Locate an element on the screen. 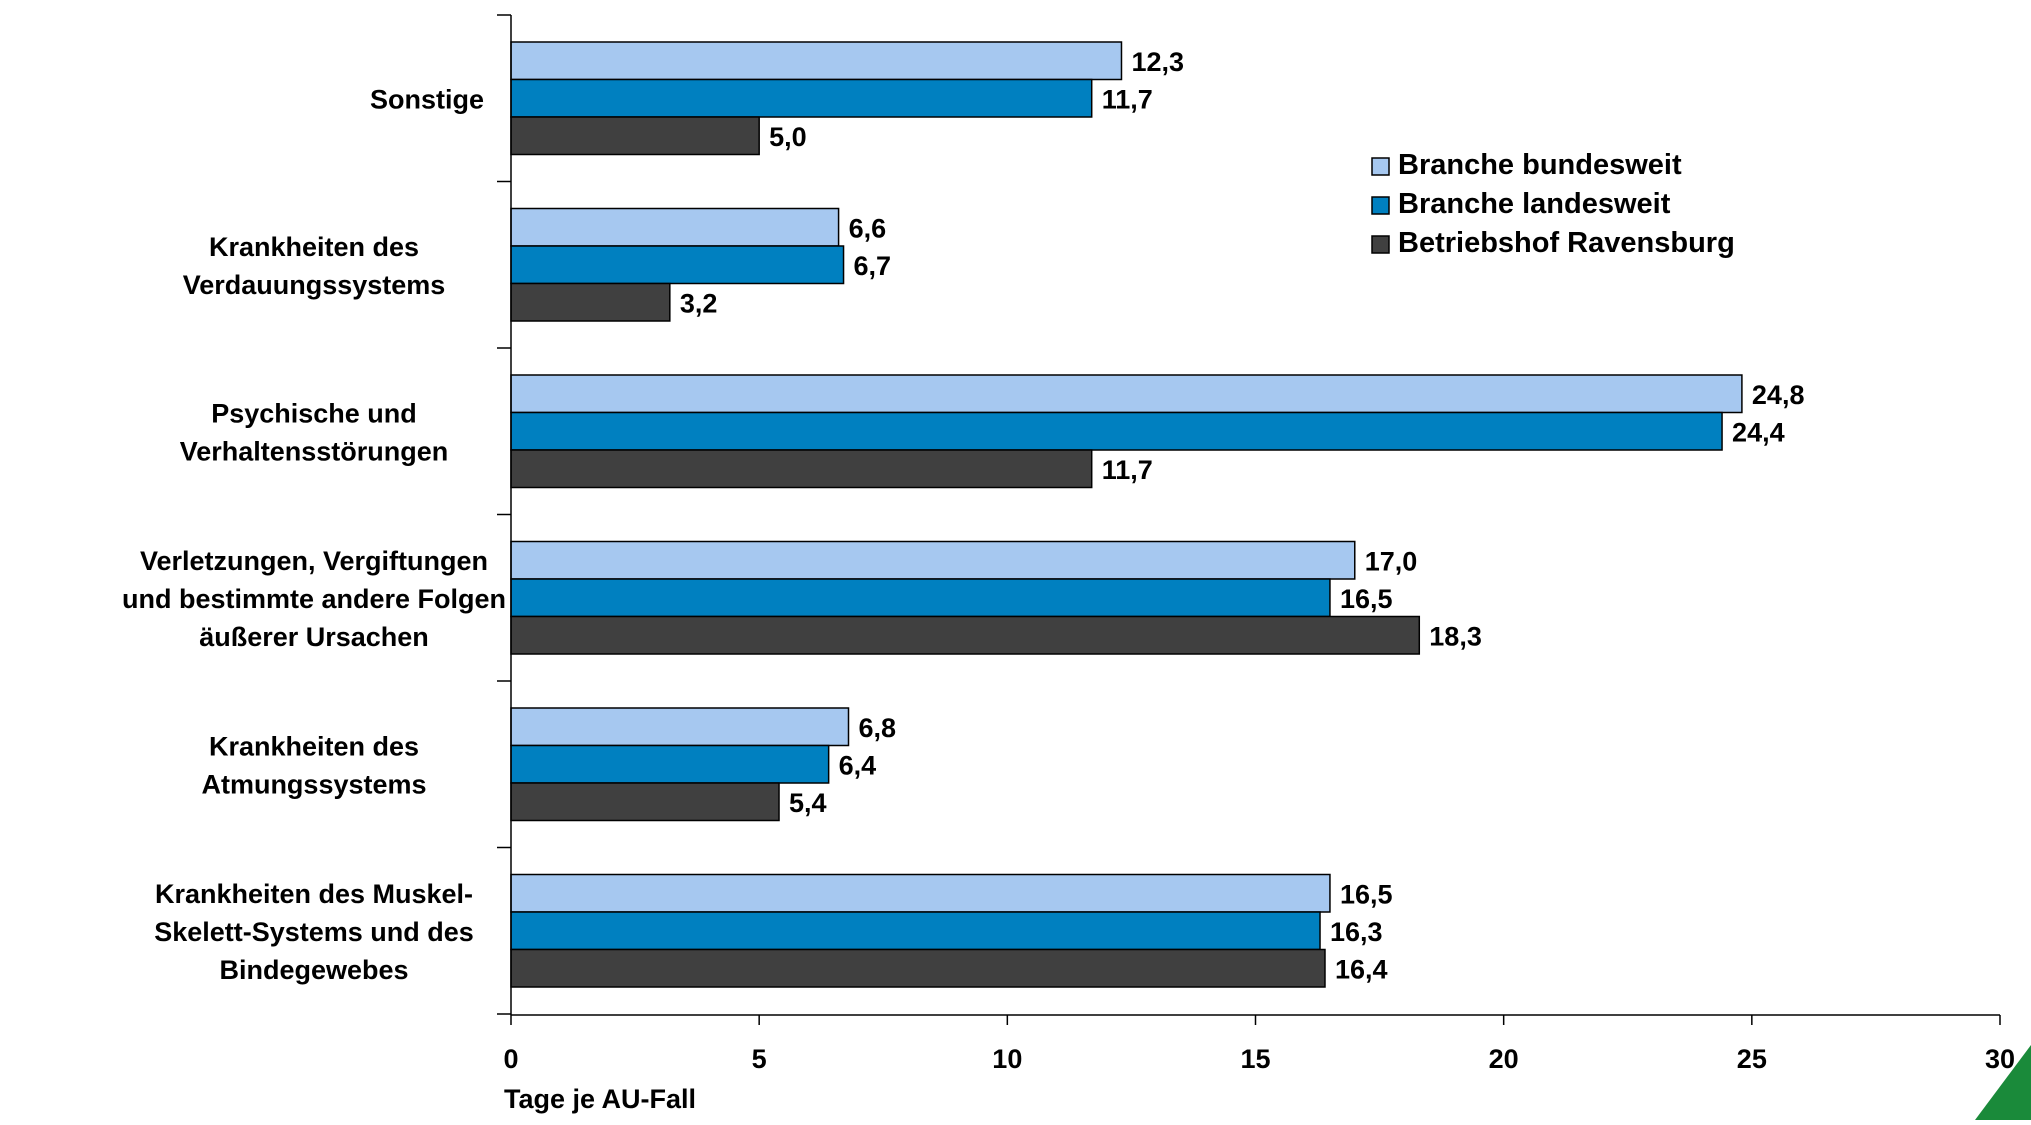 The width and height of the screenshot is (2031, 1125). data-label: 3,2 is located at coordinates (699, 303).